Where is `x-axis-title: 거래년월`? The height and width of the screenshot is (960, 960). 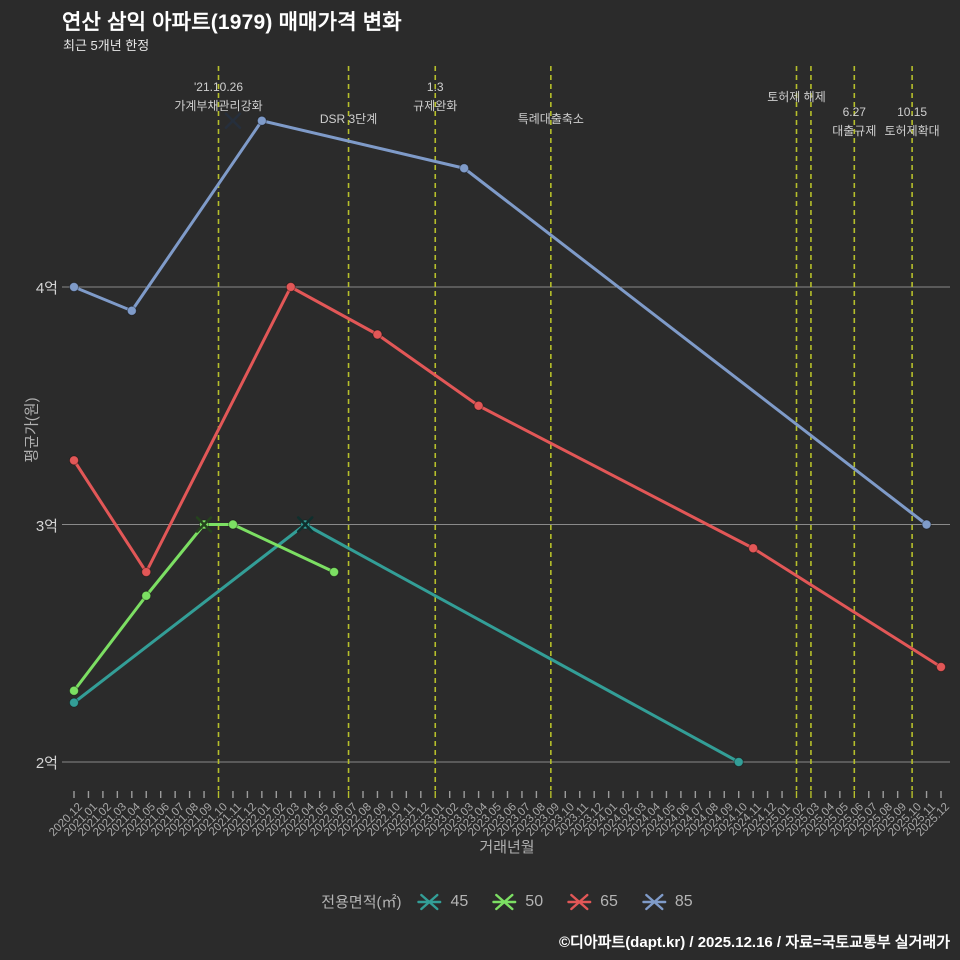 x-axis-title: 거래년월 is located at coordinates (507, 847).